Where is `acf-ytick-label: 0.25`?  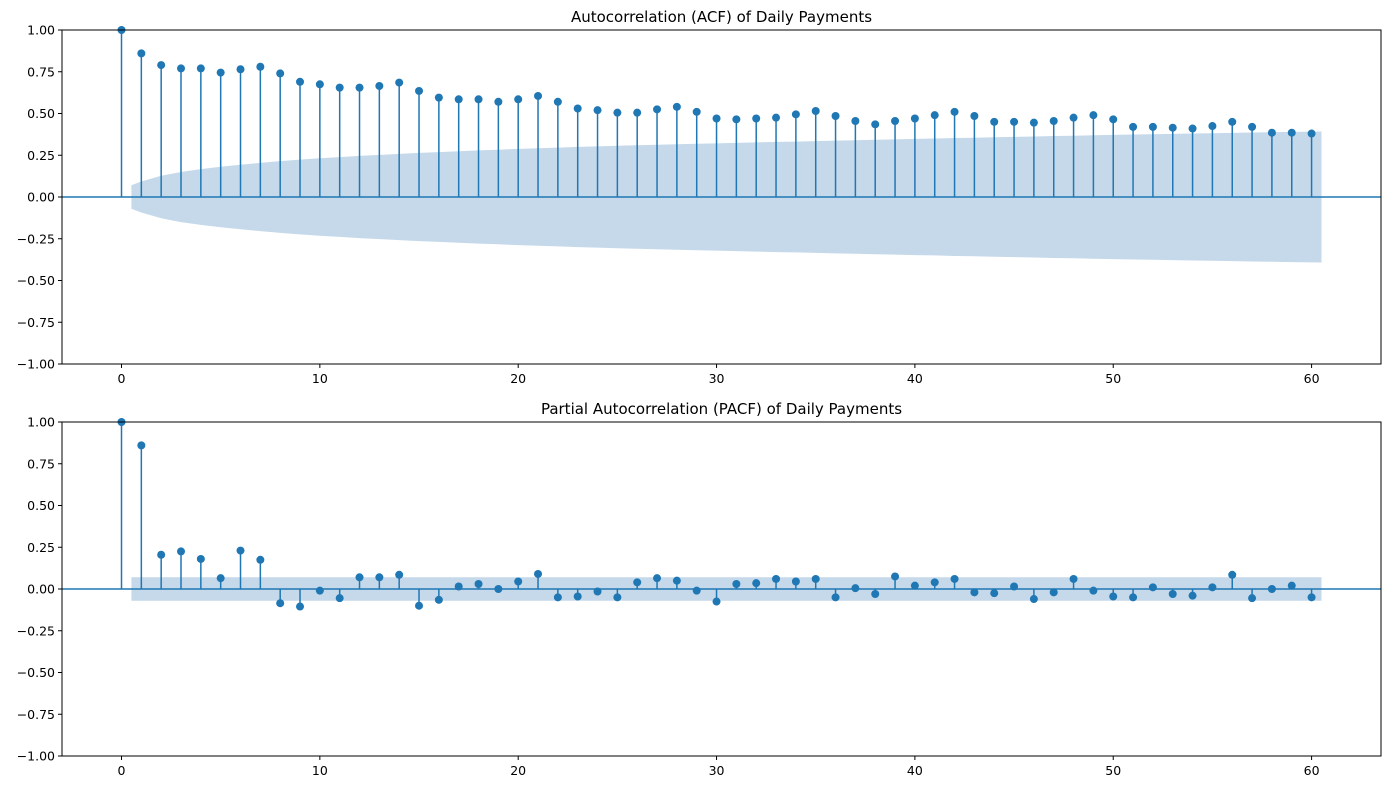
acf-ytick-label: 0.25 is located at coordinates (41, 155).